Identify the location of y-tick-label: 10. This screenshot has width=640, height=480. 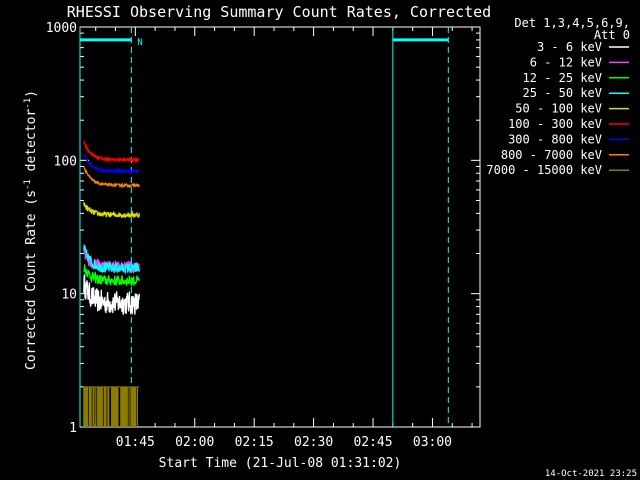
(69, 295).